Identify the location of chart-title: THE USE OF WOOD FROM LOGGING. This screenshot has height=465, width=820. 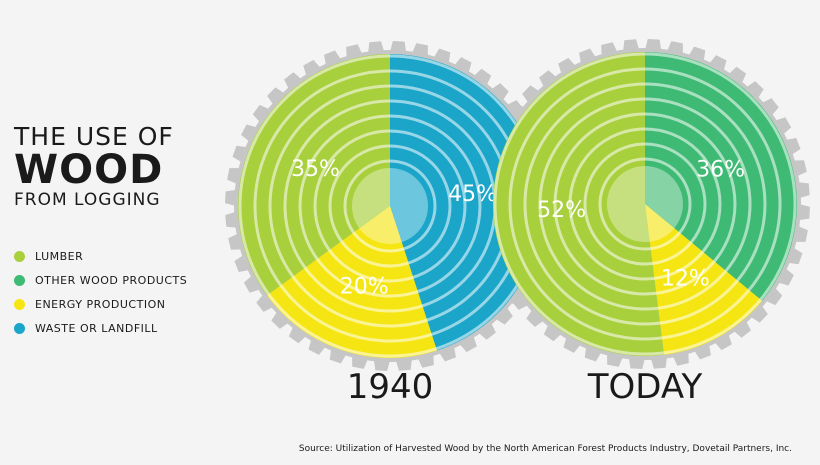
(114, 166).